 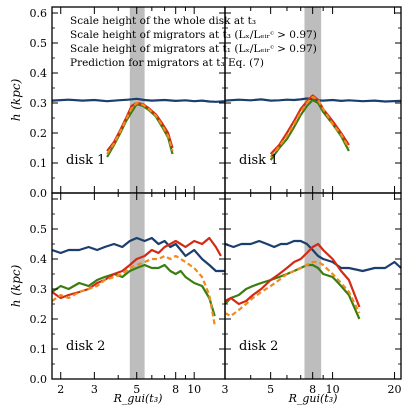 I want to click on series-mig1-bottom-left, so click(x=133, y=290).